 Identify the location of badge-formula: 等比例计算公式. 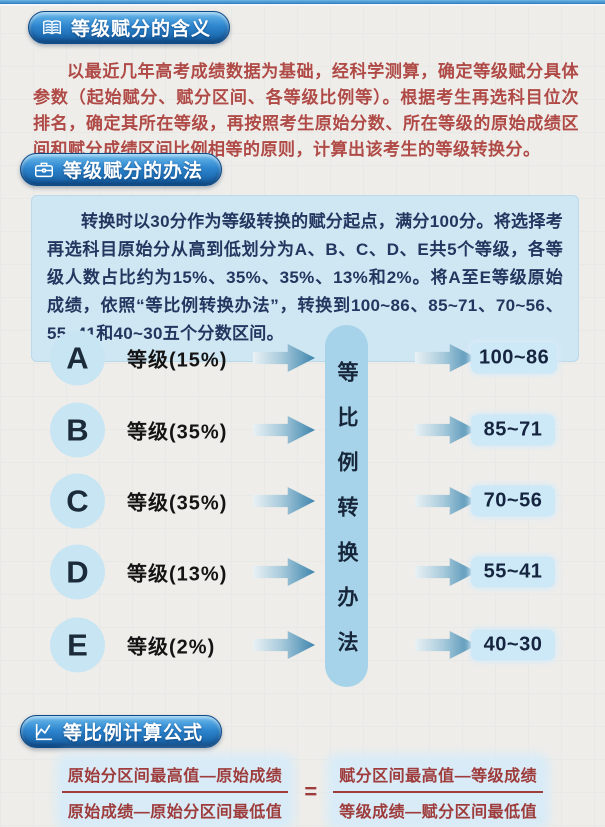
(121, 731).